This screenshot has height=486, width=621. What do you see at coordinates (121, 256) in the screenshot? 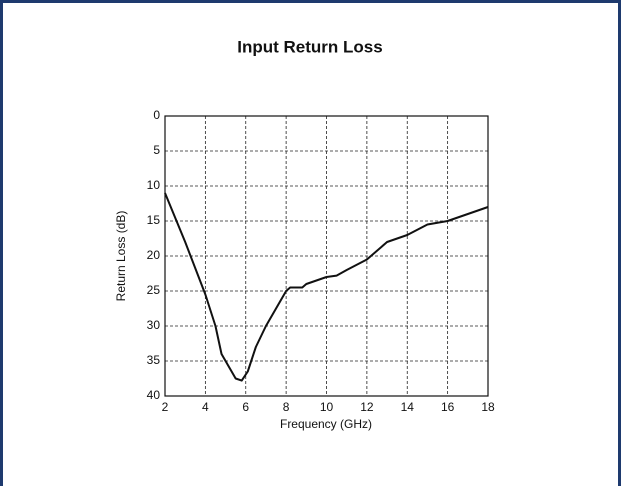
I see `y-axis-label: Return Loss (dB)` at bounding box center [121, 256].